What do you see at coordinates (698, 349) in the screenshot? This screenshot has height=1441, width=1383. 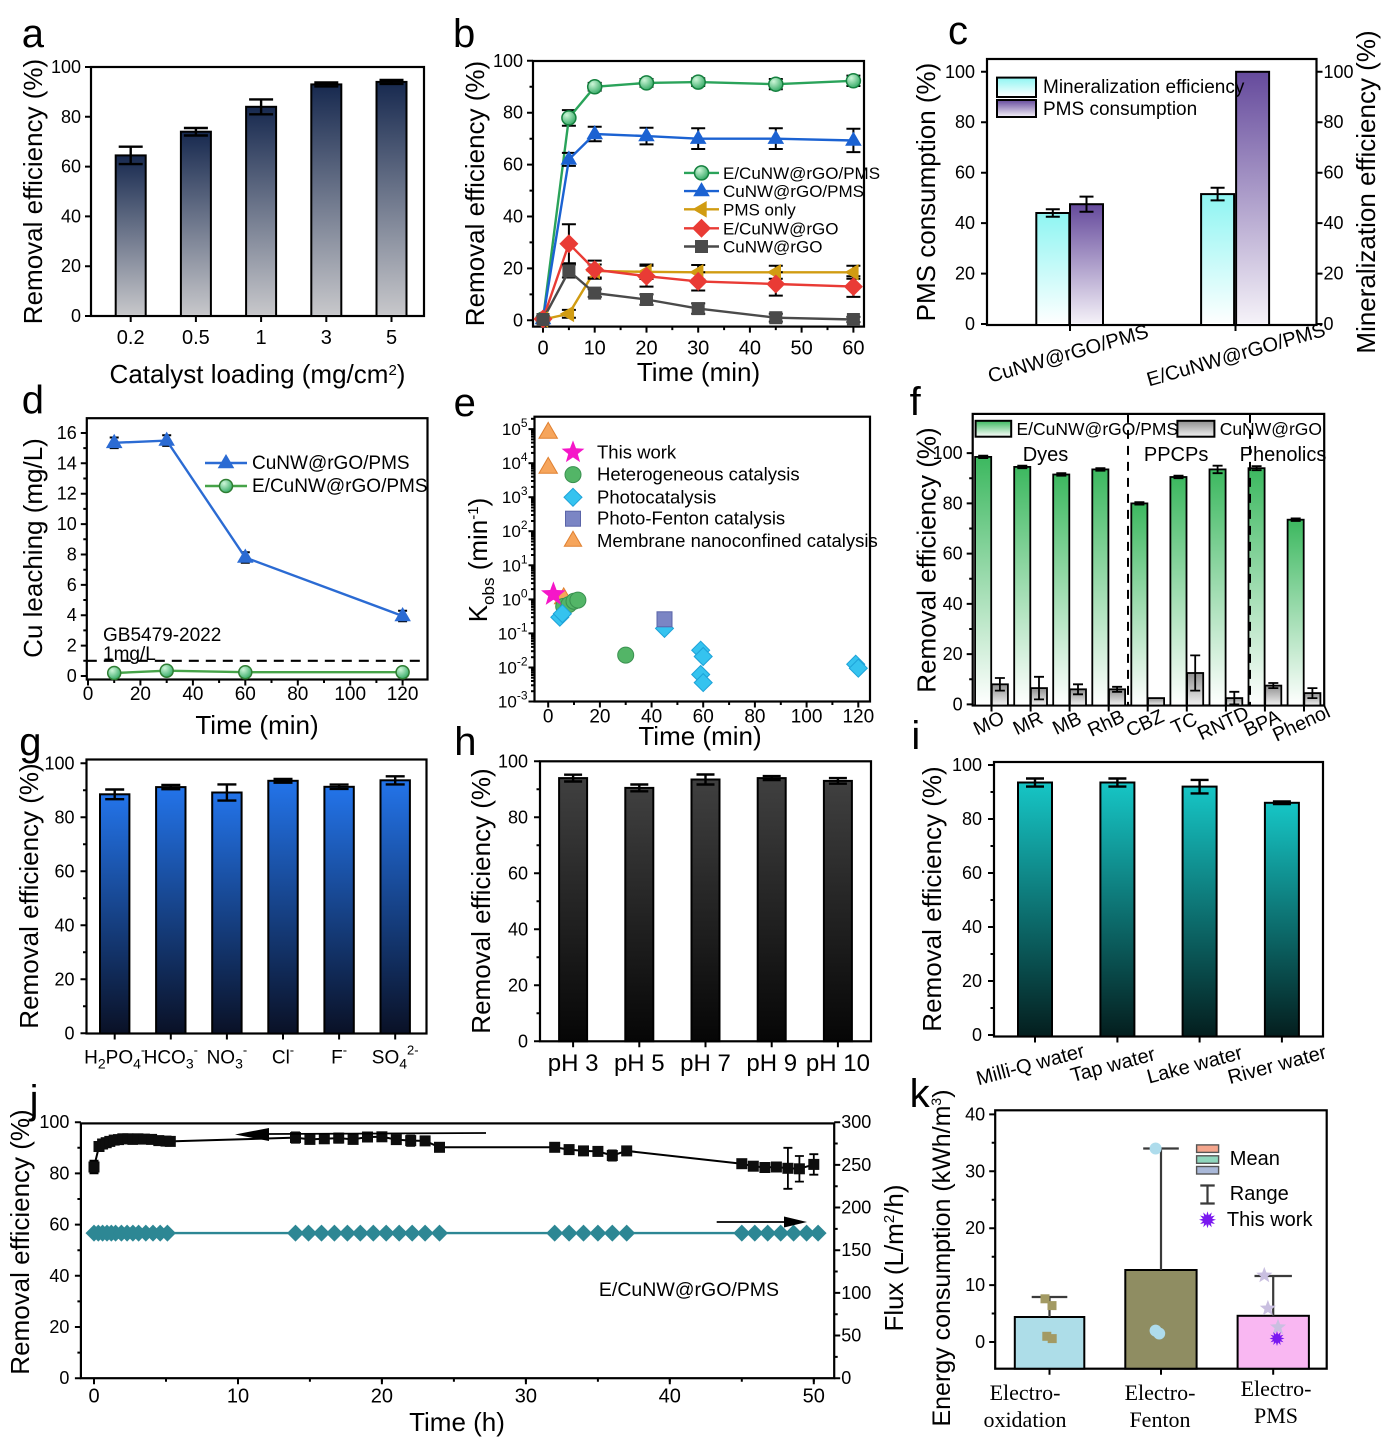 I see `svg-text: 30` at bounding box center [698, 349].